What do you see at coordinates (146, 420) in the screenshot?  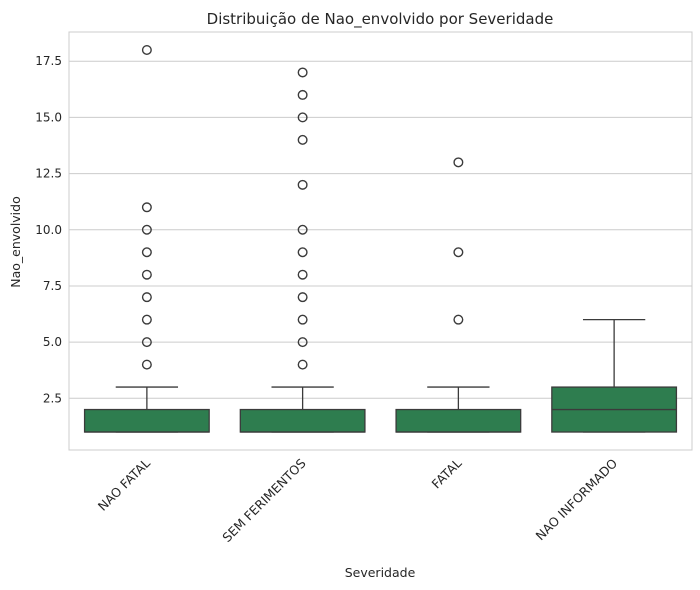 I see `box-nao-fatal` at bounding box center [146, 420].